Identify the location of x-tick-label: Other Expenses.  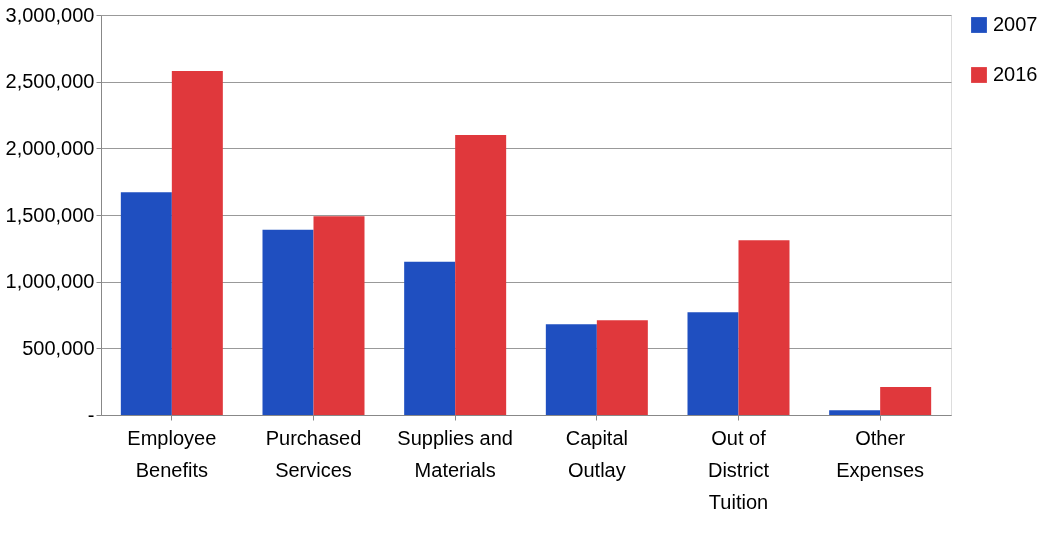
(880, 453).